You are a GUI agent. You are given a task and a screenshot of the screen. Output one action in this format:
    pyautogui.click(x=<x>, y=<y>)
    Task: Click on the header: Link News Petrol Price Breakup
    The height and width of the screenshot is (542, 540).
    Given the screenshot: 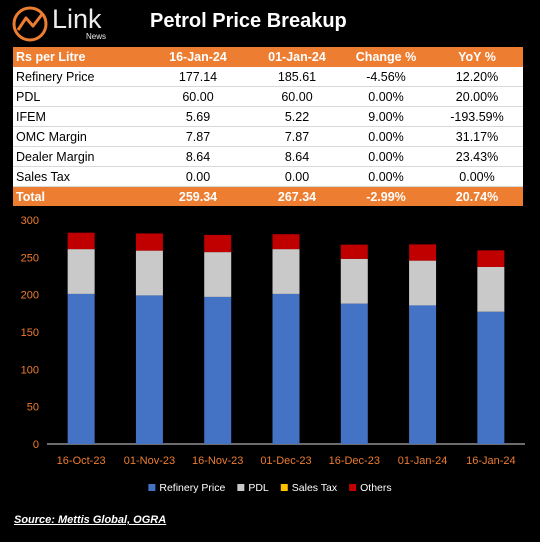 What is the action you would take?
    pyautogui.click(x=270, y=23)
    